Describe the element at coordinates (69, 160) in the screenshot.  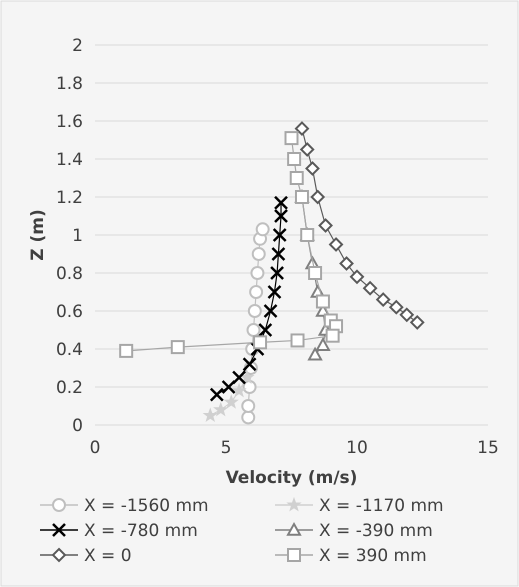
I see `y-tick-label: 1.4` at that location.